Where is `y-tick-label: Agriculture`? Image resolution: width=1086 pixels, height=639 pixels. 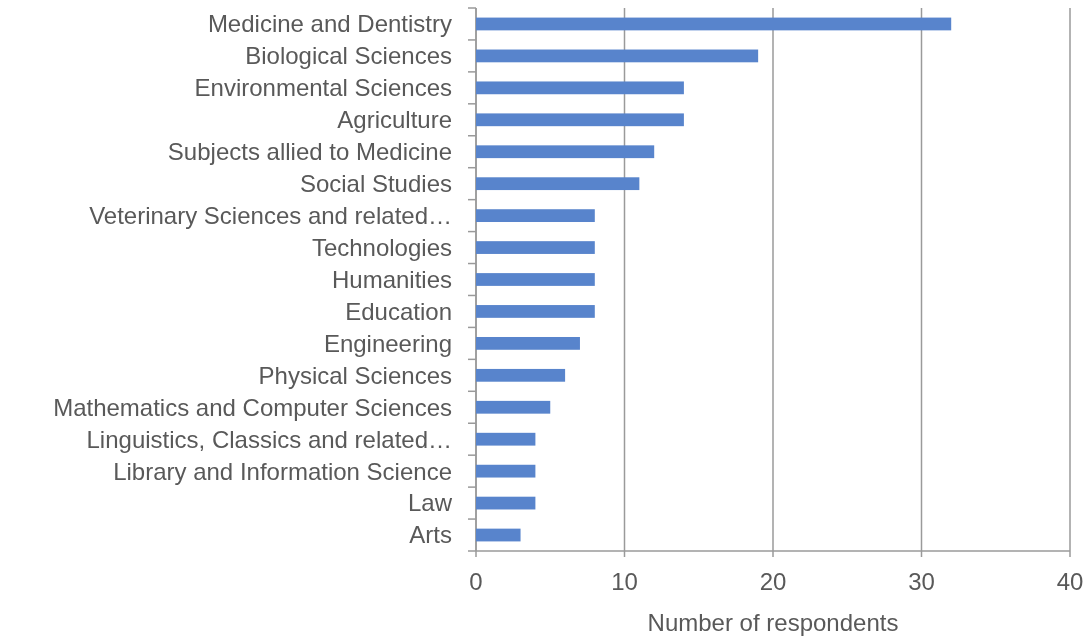
y-tick-label: Agriculture is located at coordinates (394, 120).